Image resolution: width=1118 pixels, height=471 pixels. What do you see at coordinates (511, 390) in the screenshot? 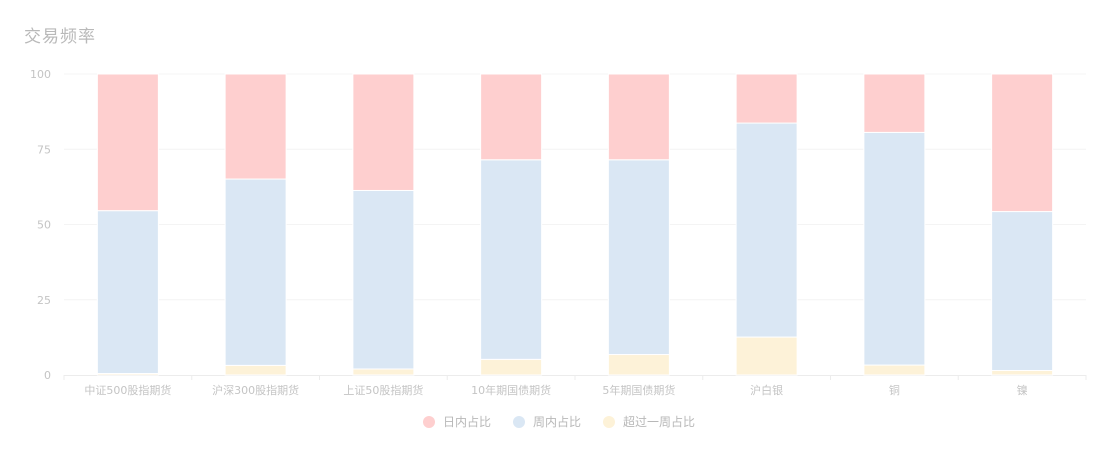
I see `x-tick-label: 10年期国债期货` at bounding box center [511, 390].